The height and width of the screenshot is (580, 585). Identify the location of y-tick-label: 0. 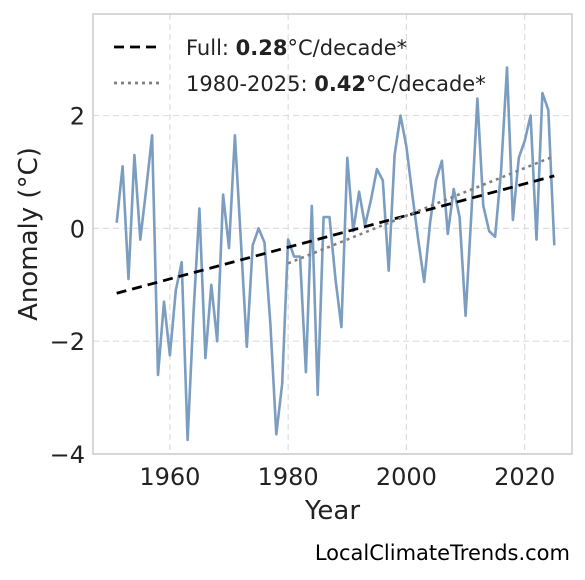
(77, 229).